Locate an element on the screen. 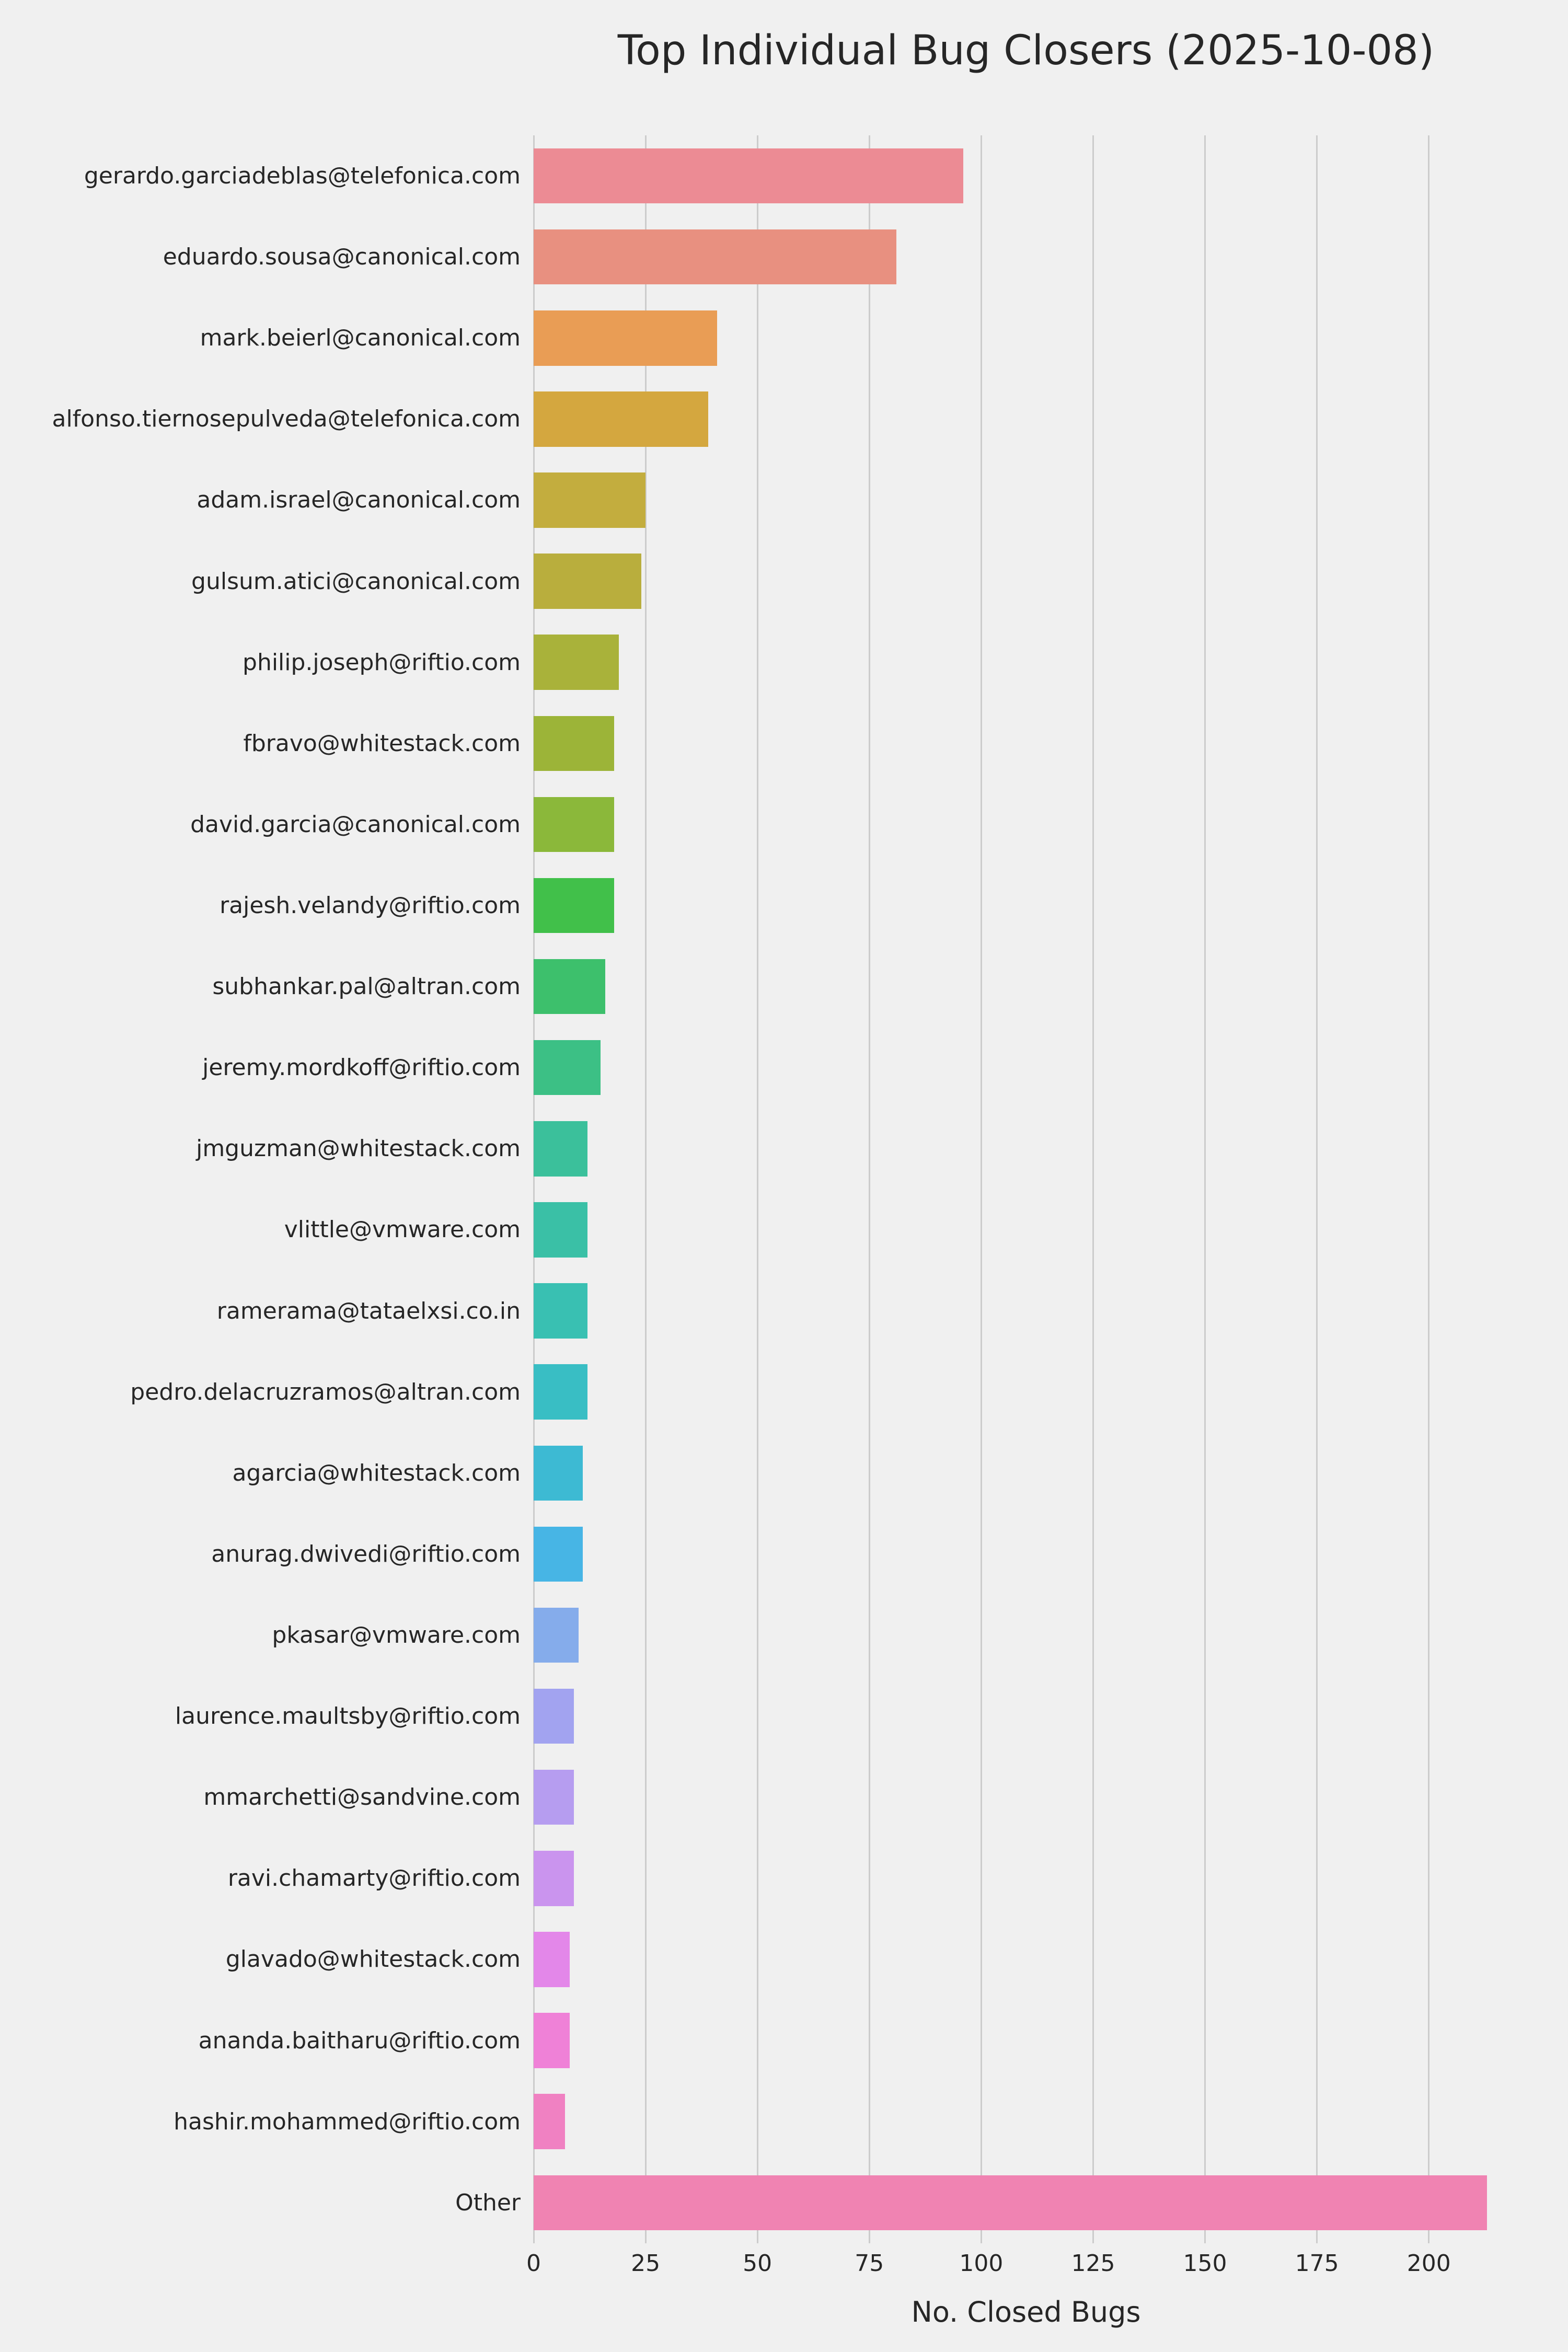 The width and height of the screenshot is (1568, 2352). y-tick-label: glavado@whitestack.com is located at coordinates (373, 1959).